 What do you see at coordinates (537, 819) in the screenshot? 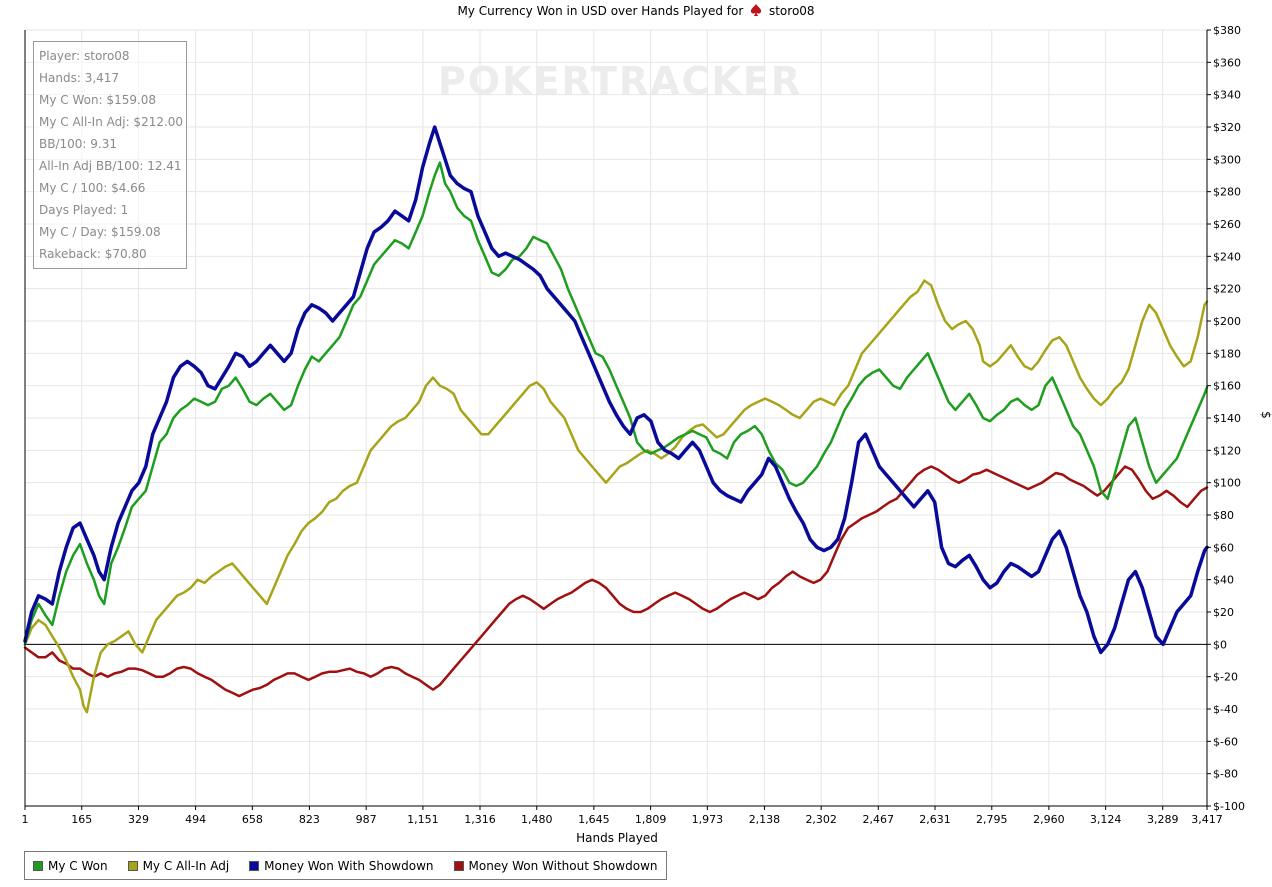
I see `x-tick-label: 1,480` at bounding box center [537, 819].